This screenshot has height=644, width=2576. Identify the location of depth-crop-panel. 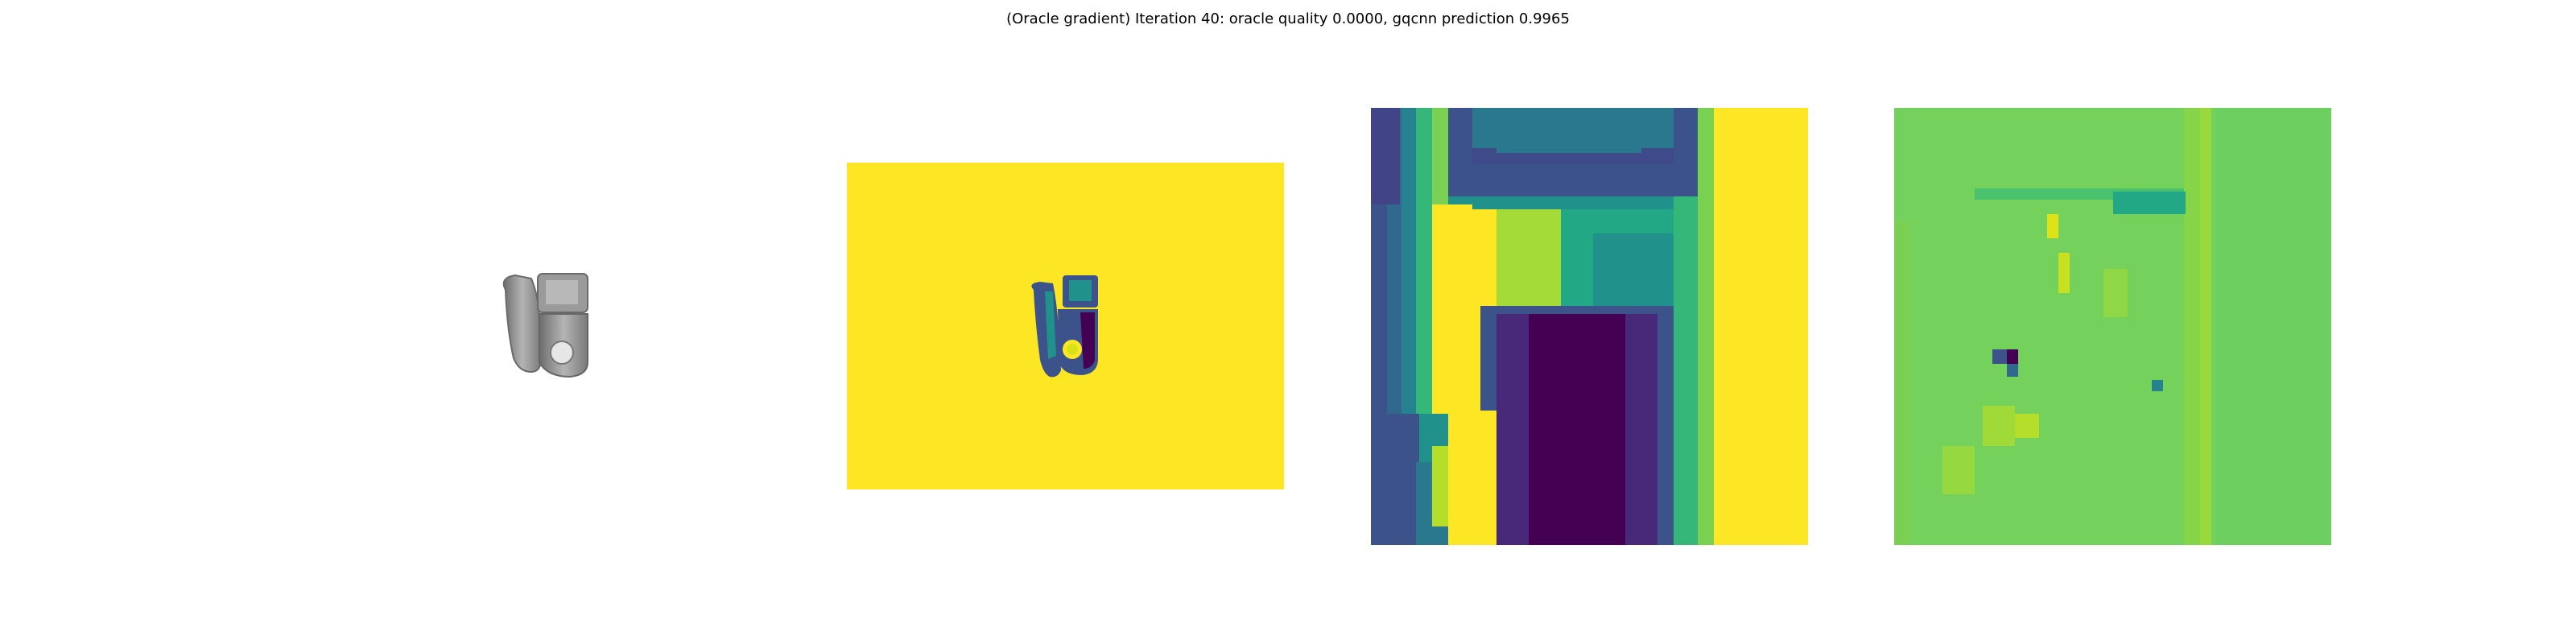
(1589, 326).